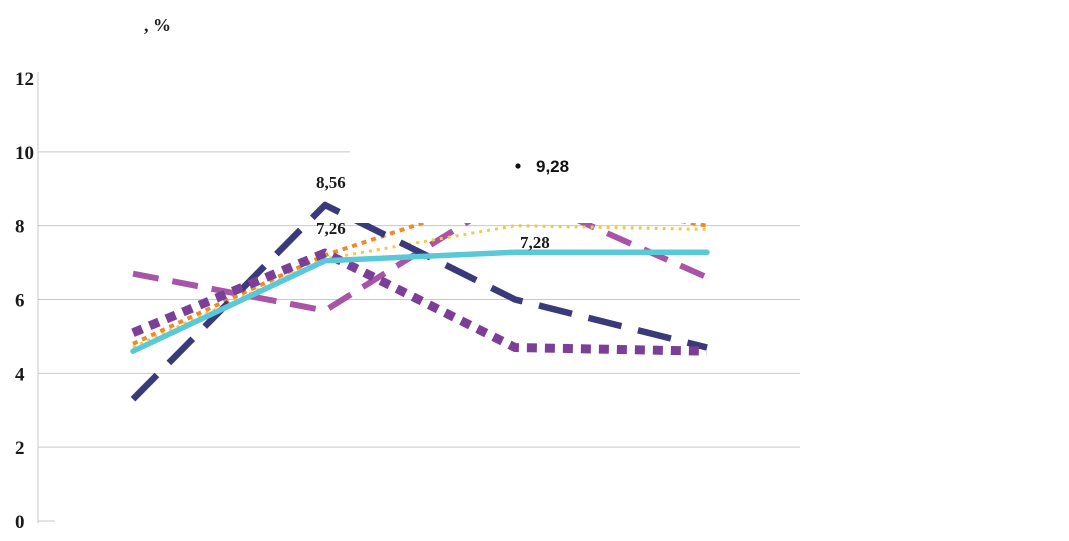 This screenshot has width=1069, height=541. I want to click on y-tick-label: 0, so click(20, 522).